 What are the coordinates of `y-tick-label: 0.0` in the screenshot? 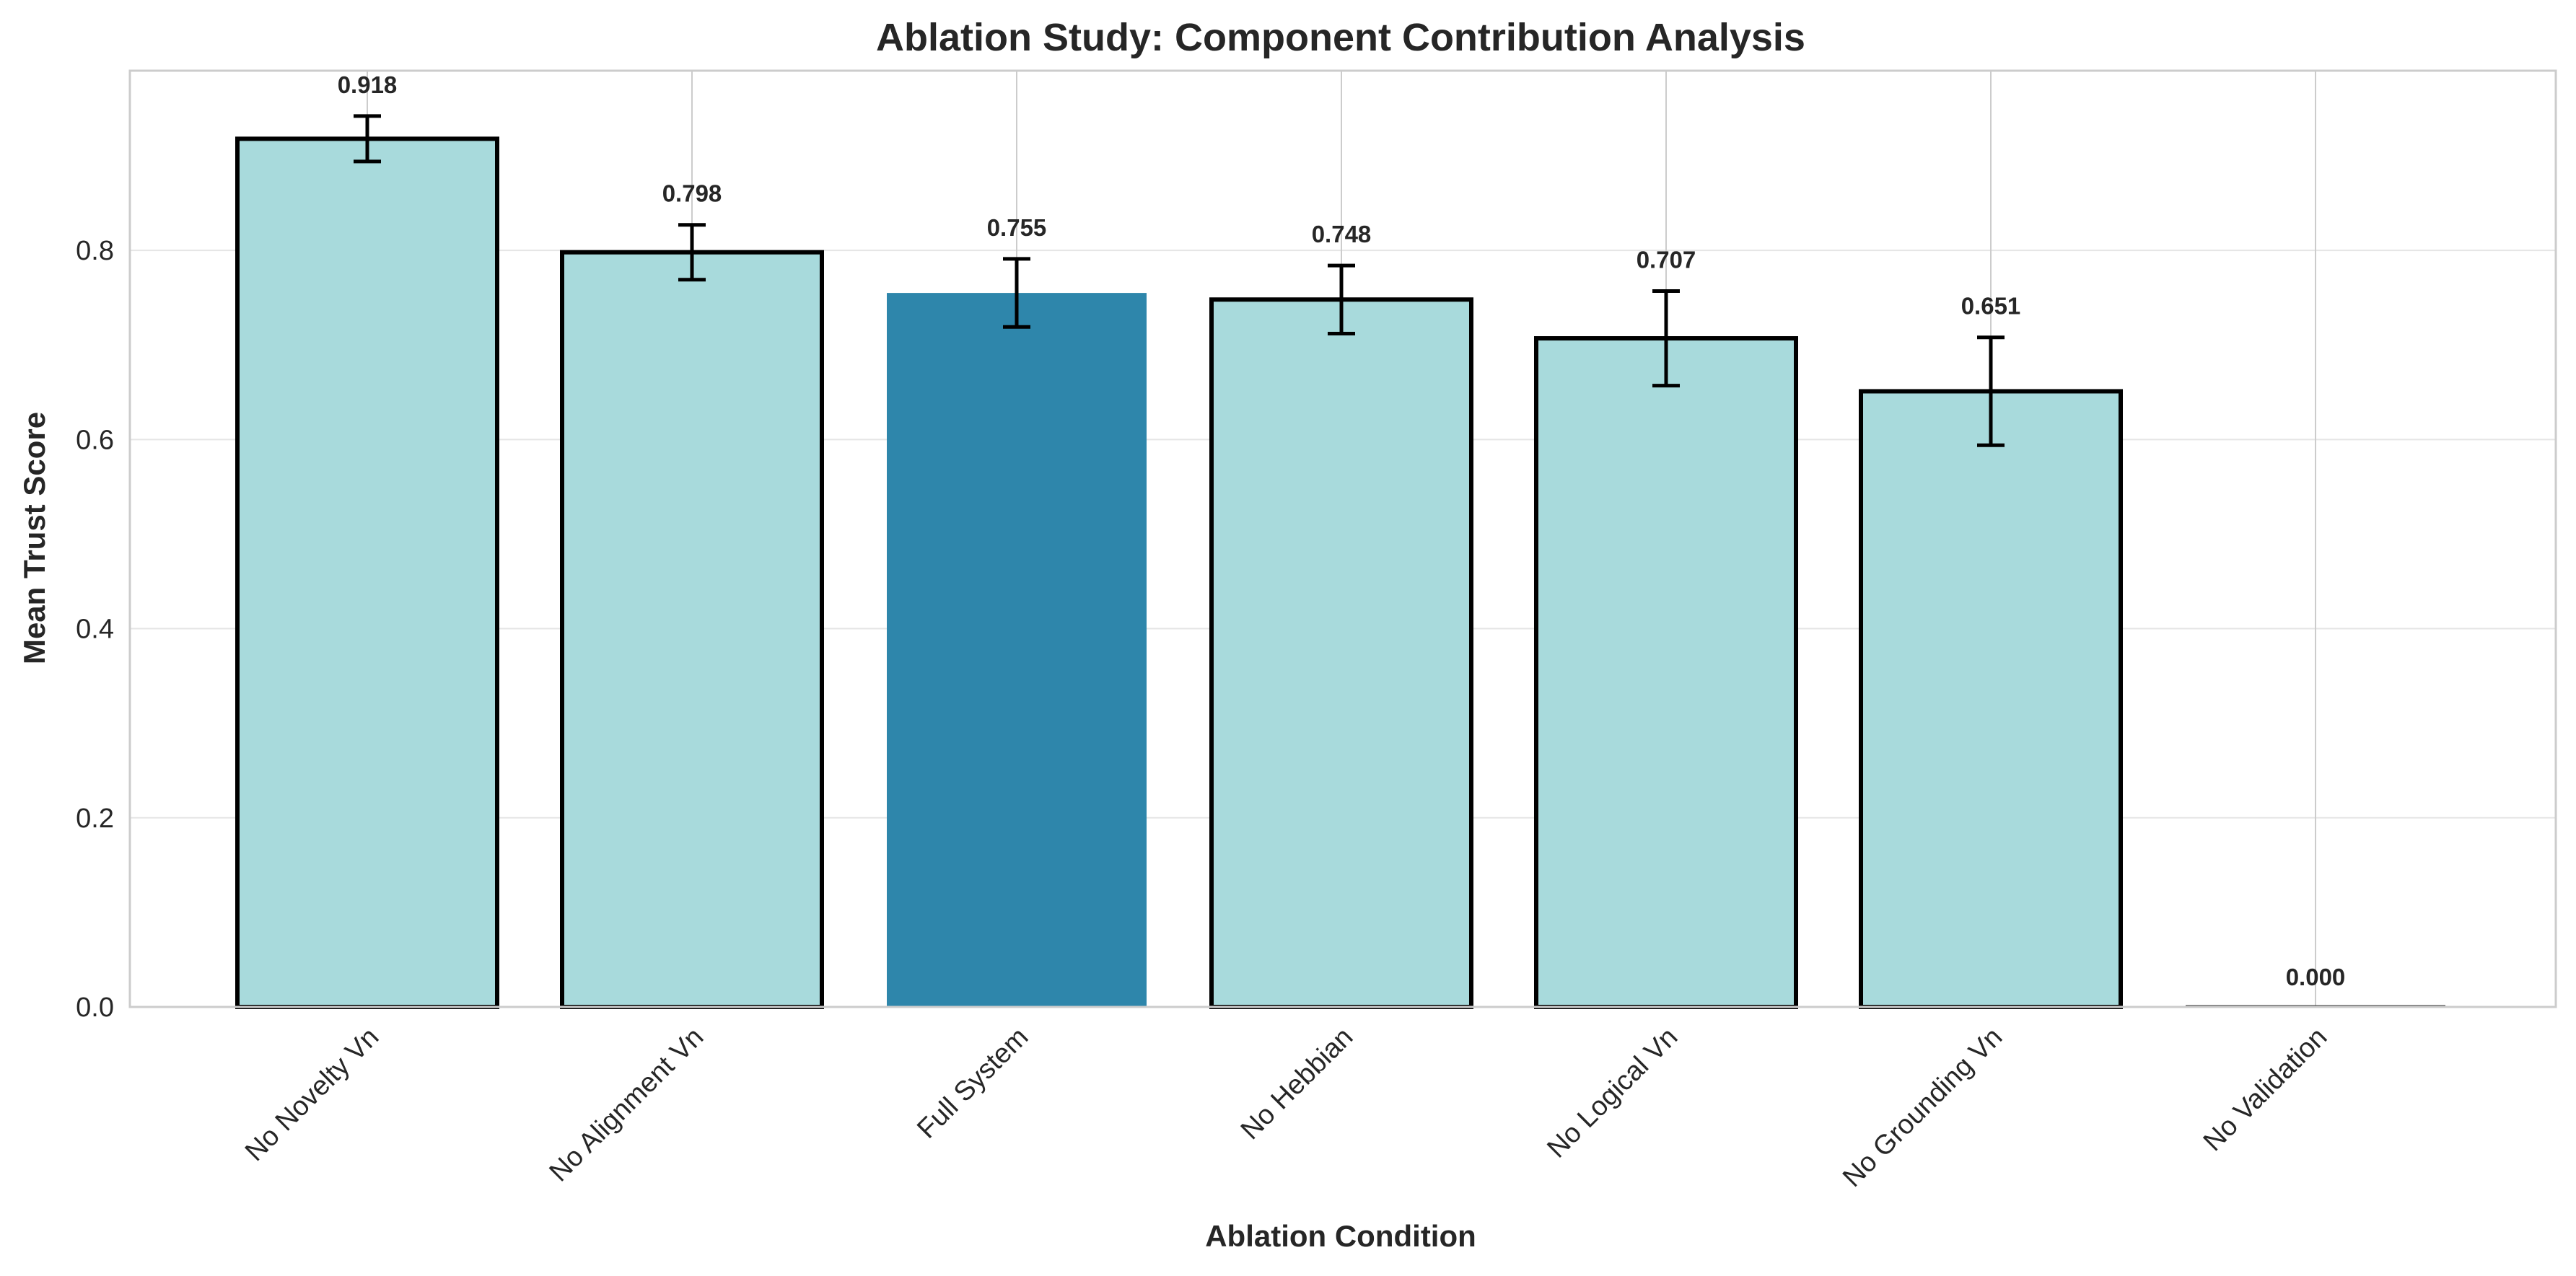 It's located at (95, 1008).